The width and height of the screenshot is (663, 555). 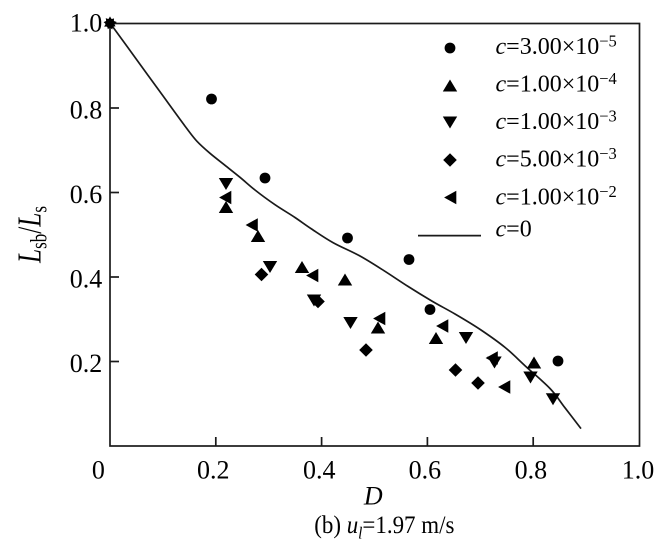 I want to click on svg-text: c=0, so click(x=514, y=229).